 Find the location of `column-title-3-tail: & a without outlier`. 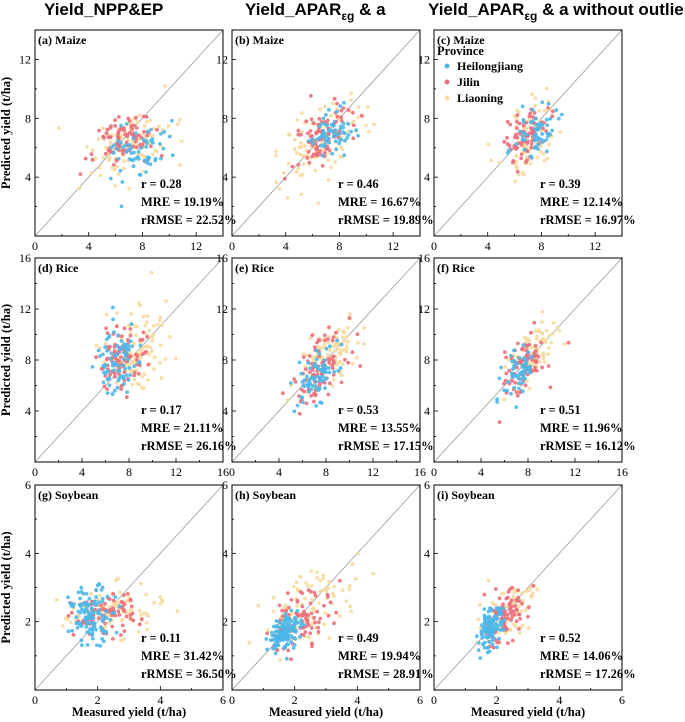

column-title-3-tail: & a without outlier is located at coordinates (611, 9).